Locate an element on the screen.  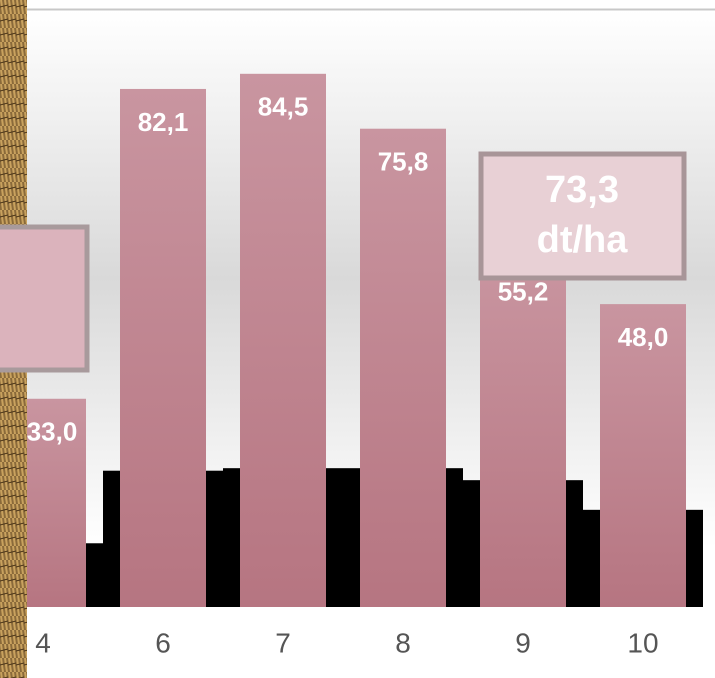
annotation-text: dt/ha is located at coordinates (583, 240).